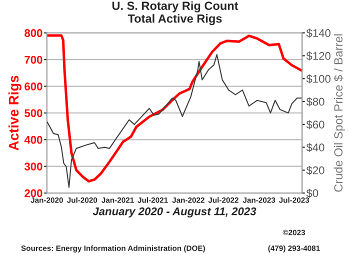  I want to click on y2-tick-label: $40, so click(315, 147).